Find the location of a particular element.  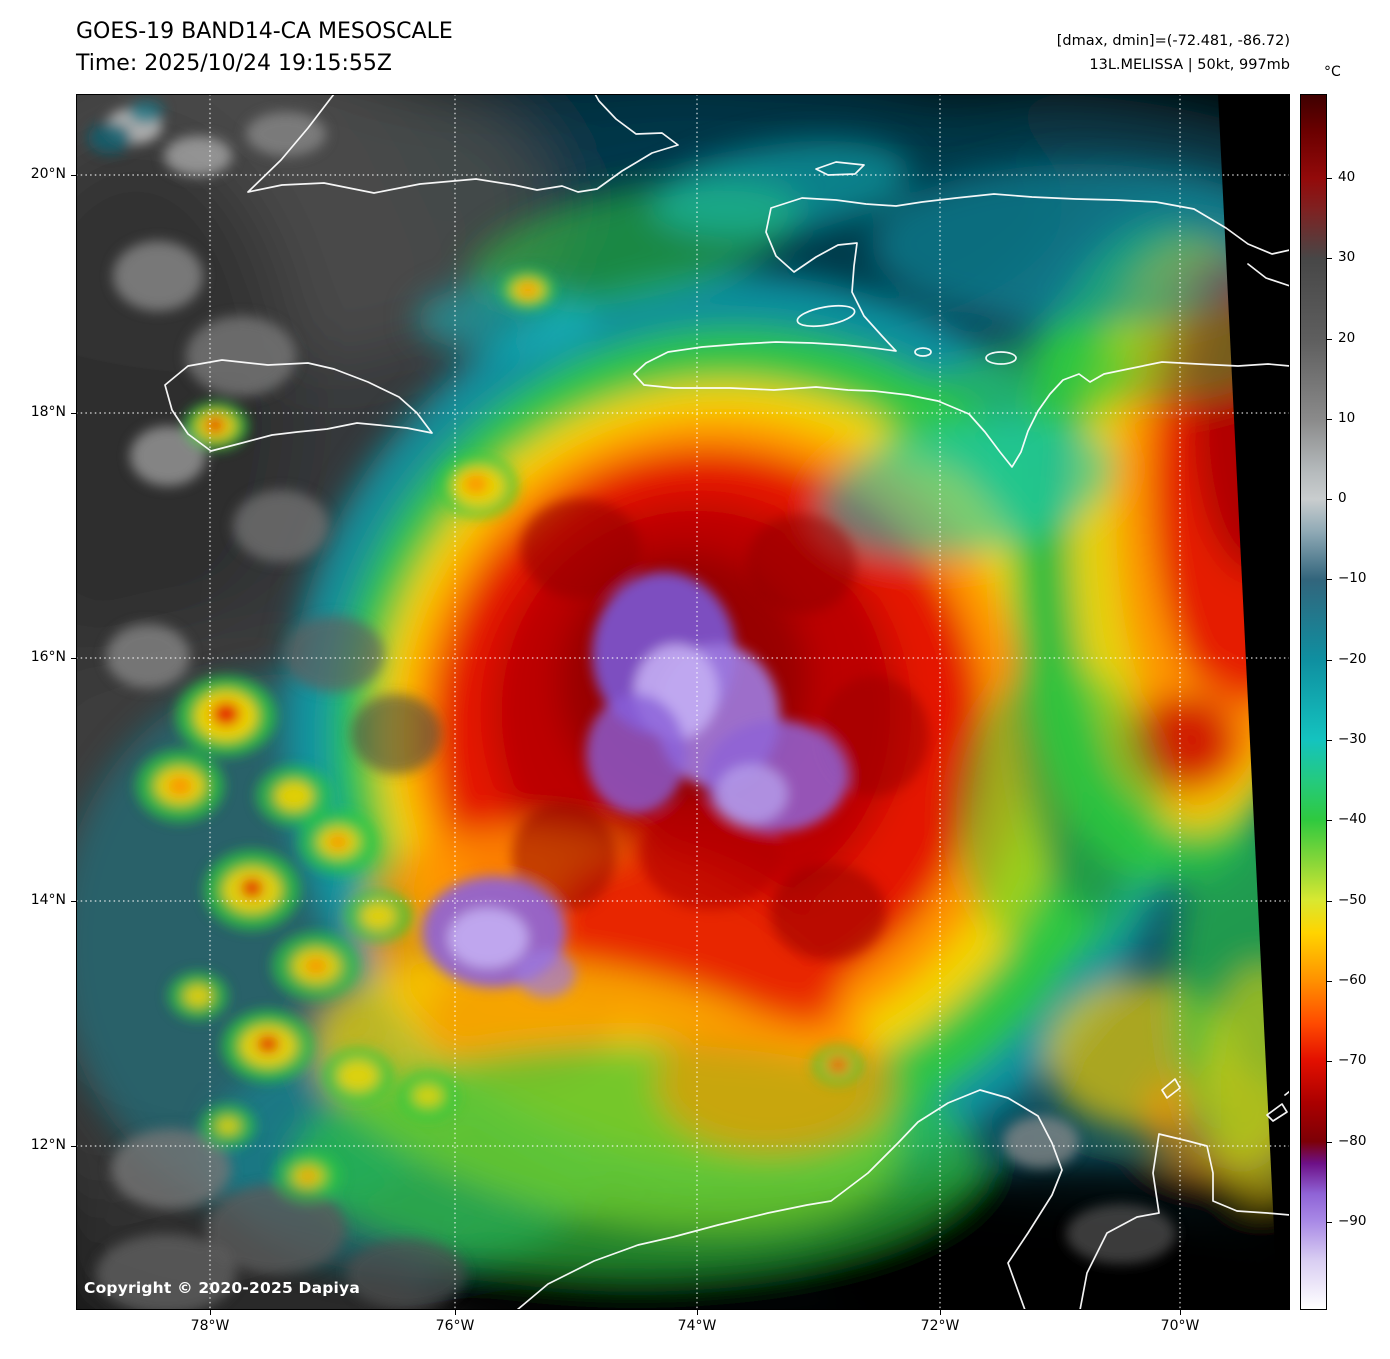

lon-label-70w: 70°W is located at coordinates (1180, 1326).